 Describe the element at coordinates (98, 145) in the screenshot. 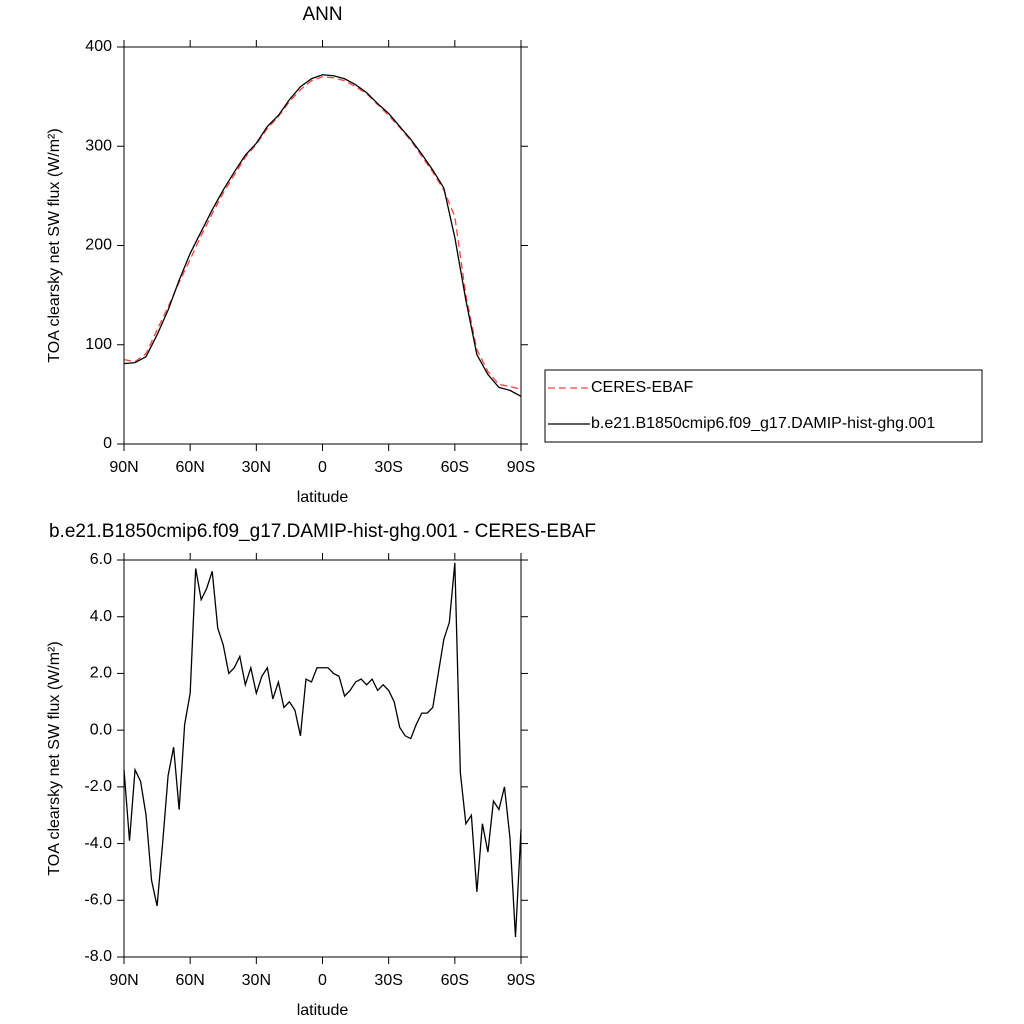

I see `y-tick-label: 300` at that location.